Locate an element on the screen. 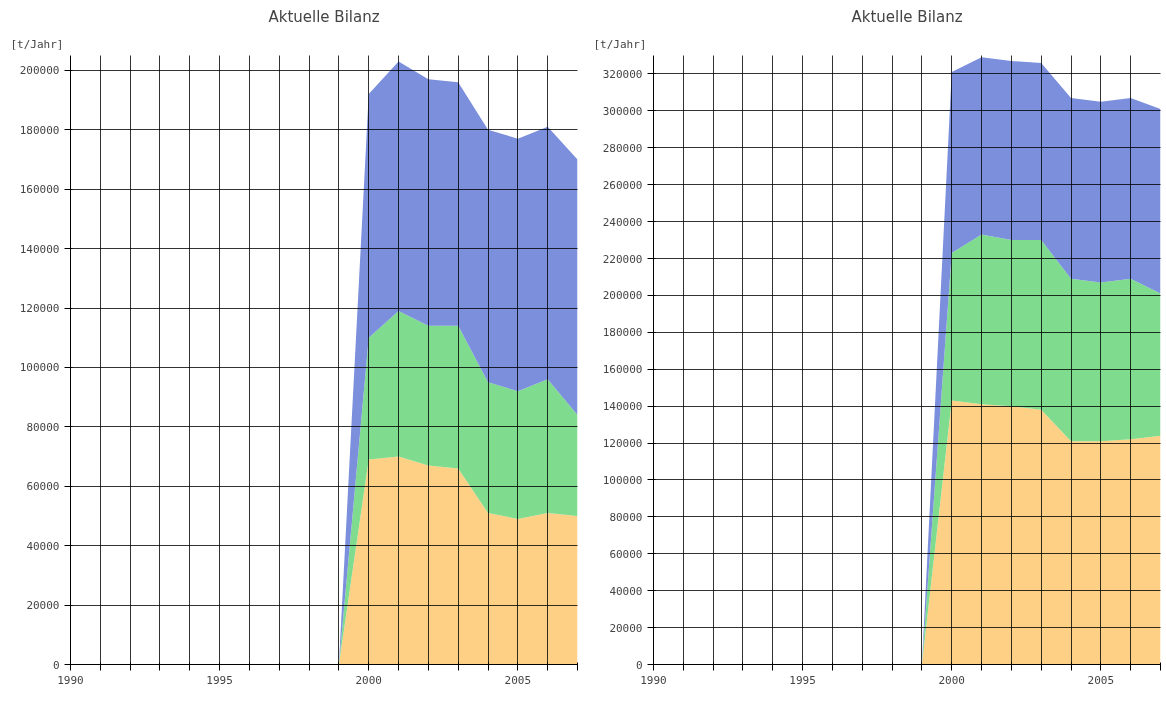  y-tick-label: 320000 is located at coordinates (622, 74).